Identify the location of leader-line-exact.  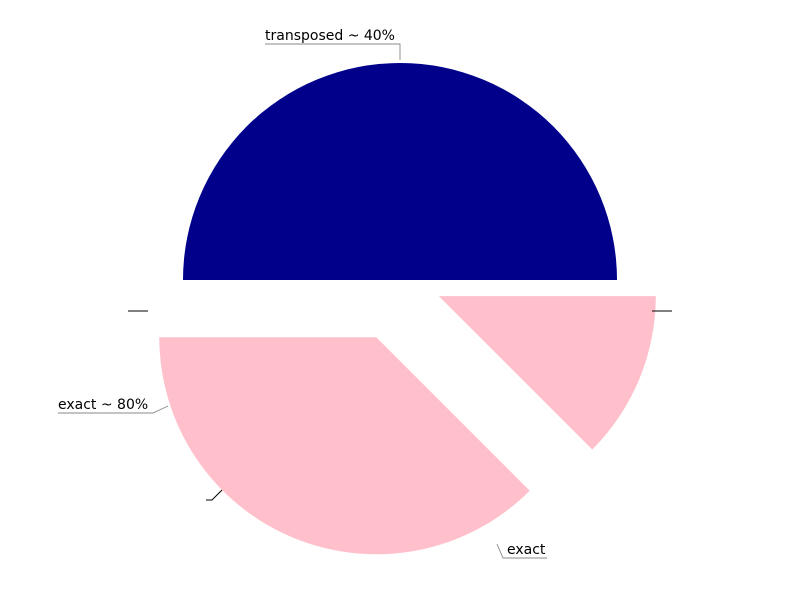
(521, 551).